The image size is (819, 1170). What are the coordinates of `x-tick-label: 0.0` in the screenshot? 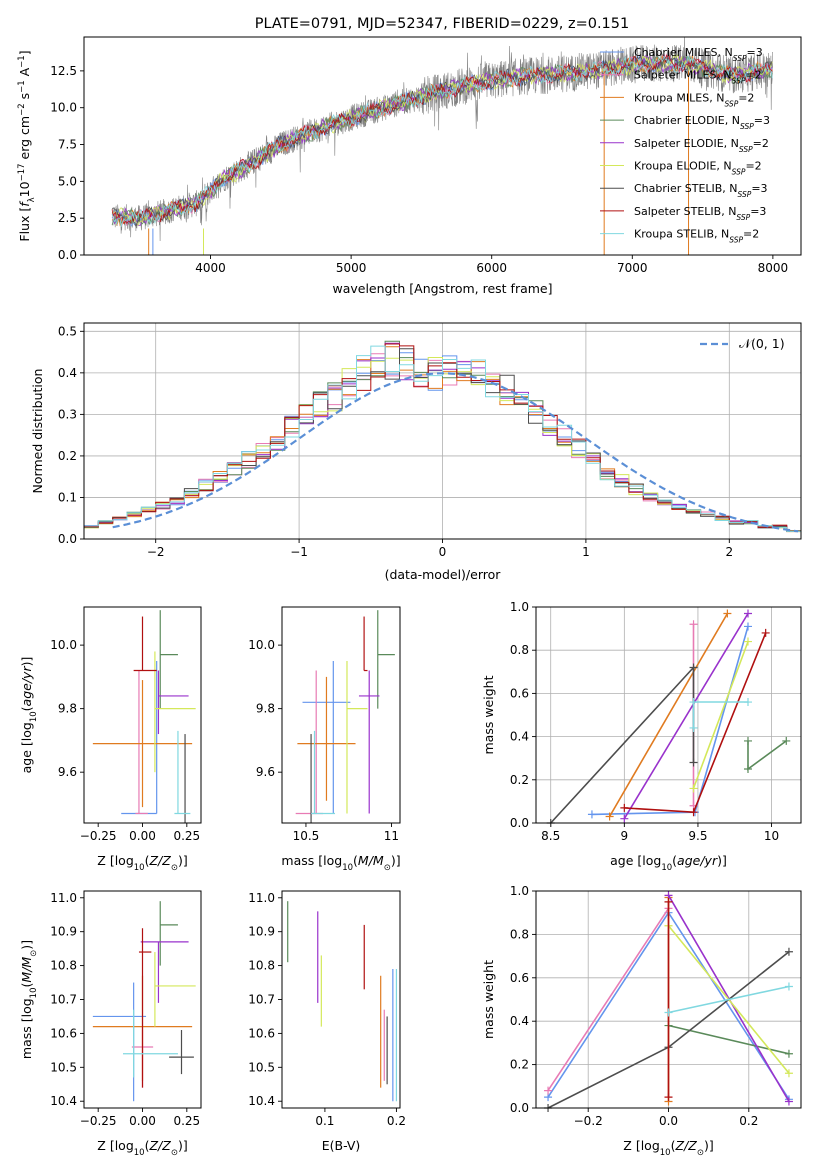 It's located at (668, 1121).